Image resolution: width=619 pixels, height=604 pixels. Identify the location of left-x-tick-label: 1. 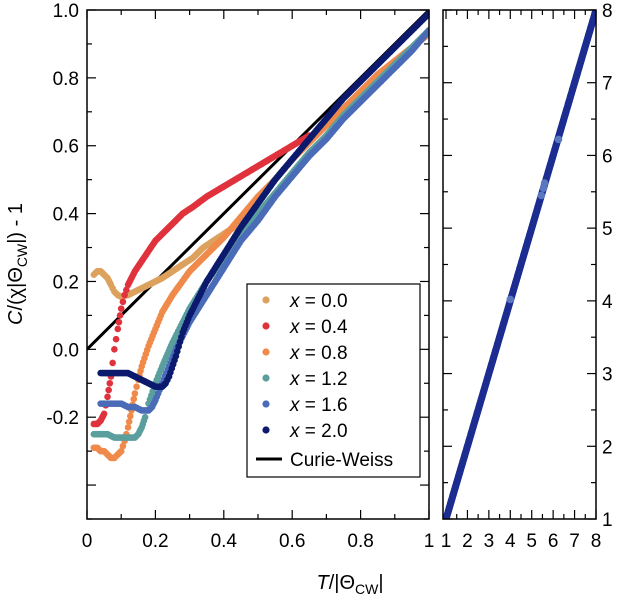
(429, 541).